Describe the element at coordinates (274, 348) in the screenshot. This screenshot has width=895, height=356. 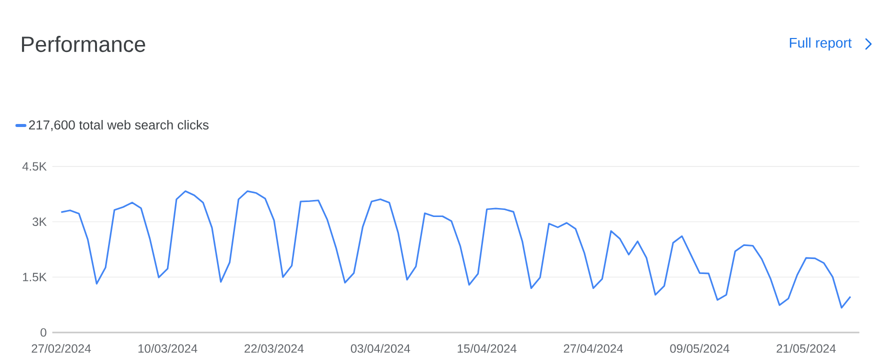
I see `x-tick-label: 22/03/2024` at that location.